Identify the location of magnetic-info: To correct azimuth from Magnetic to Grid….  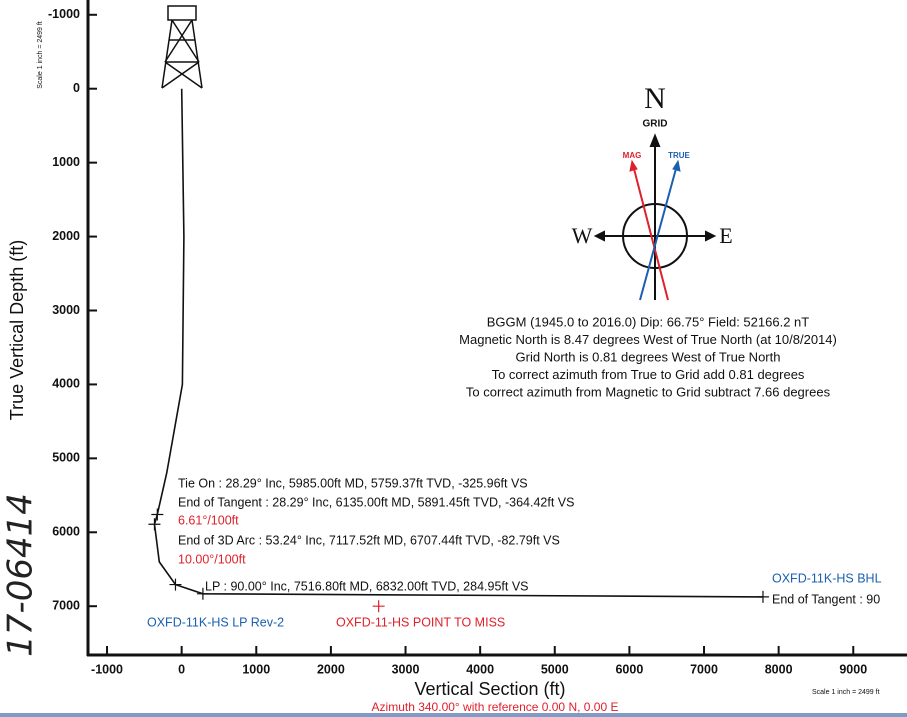
(648, 391).